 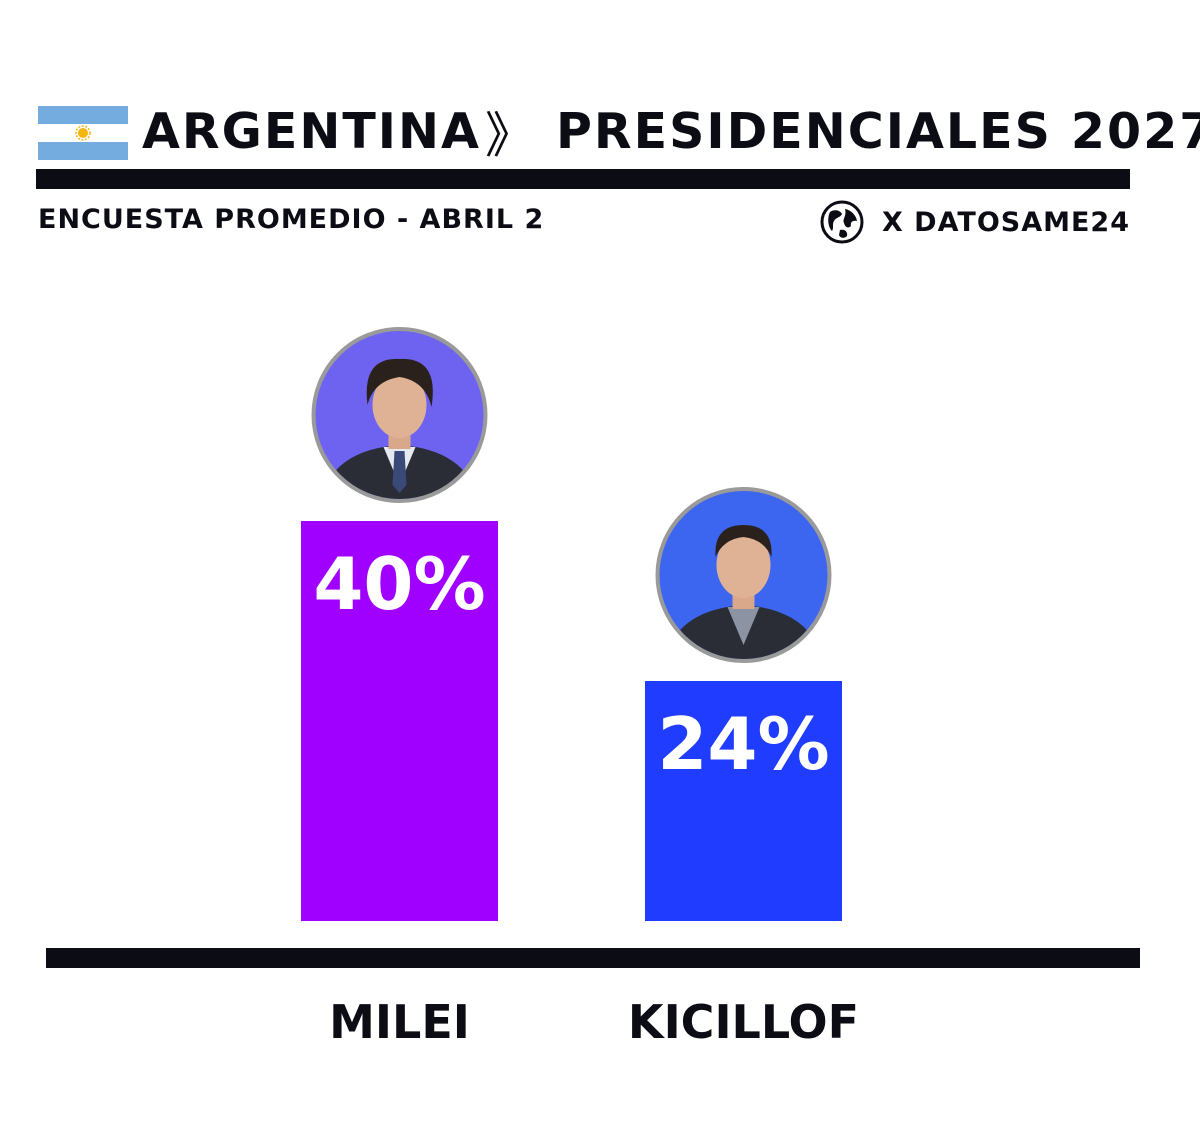 I want to click on avatar-milei, so click(x=399, y=415).